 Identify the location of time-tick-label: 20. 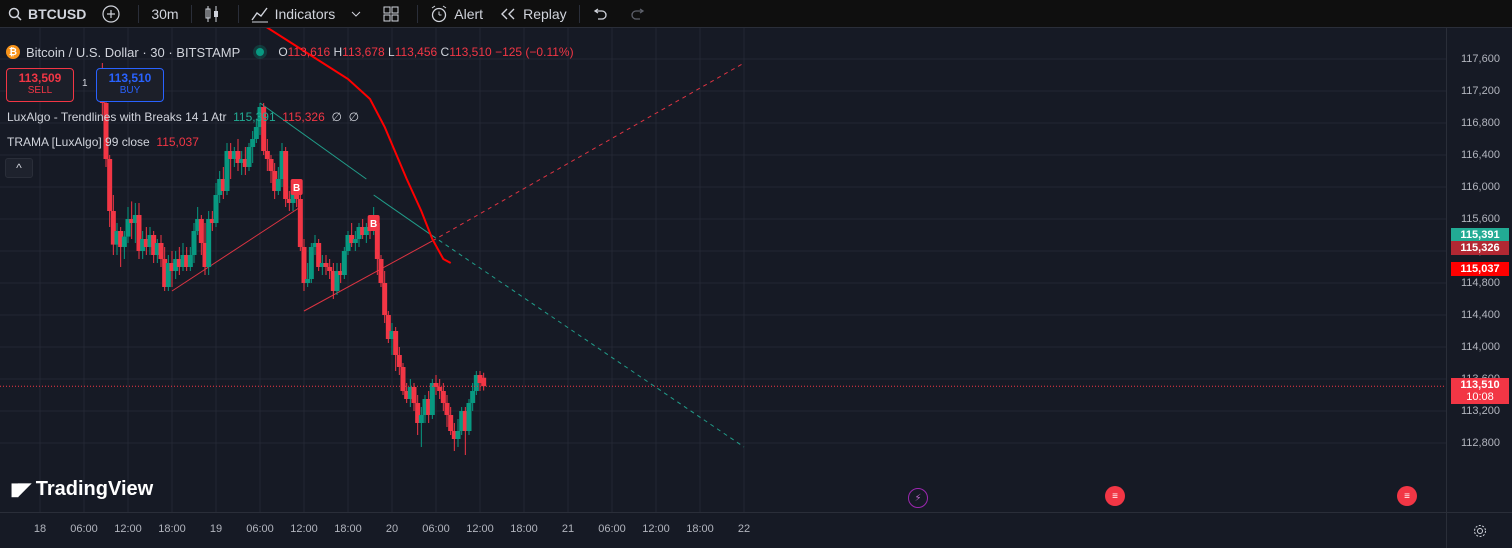
(392, 529).